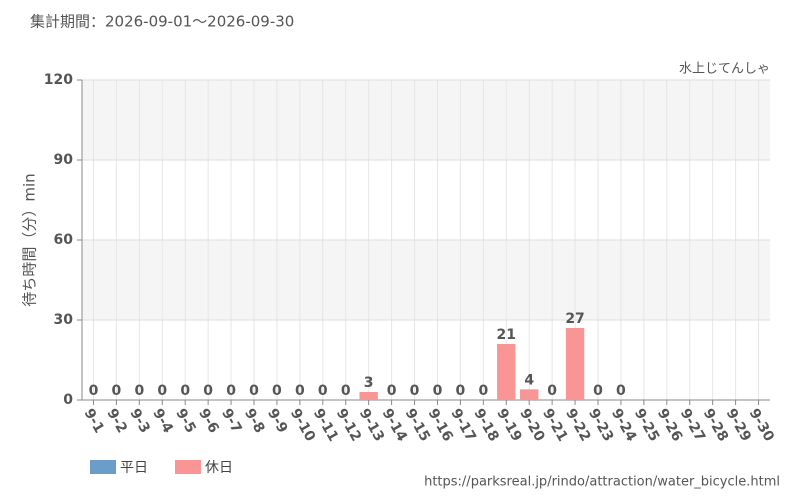  I want to click on x-tick-label: 9-1, so click(94, 421).